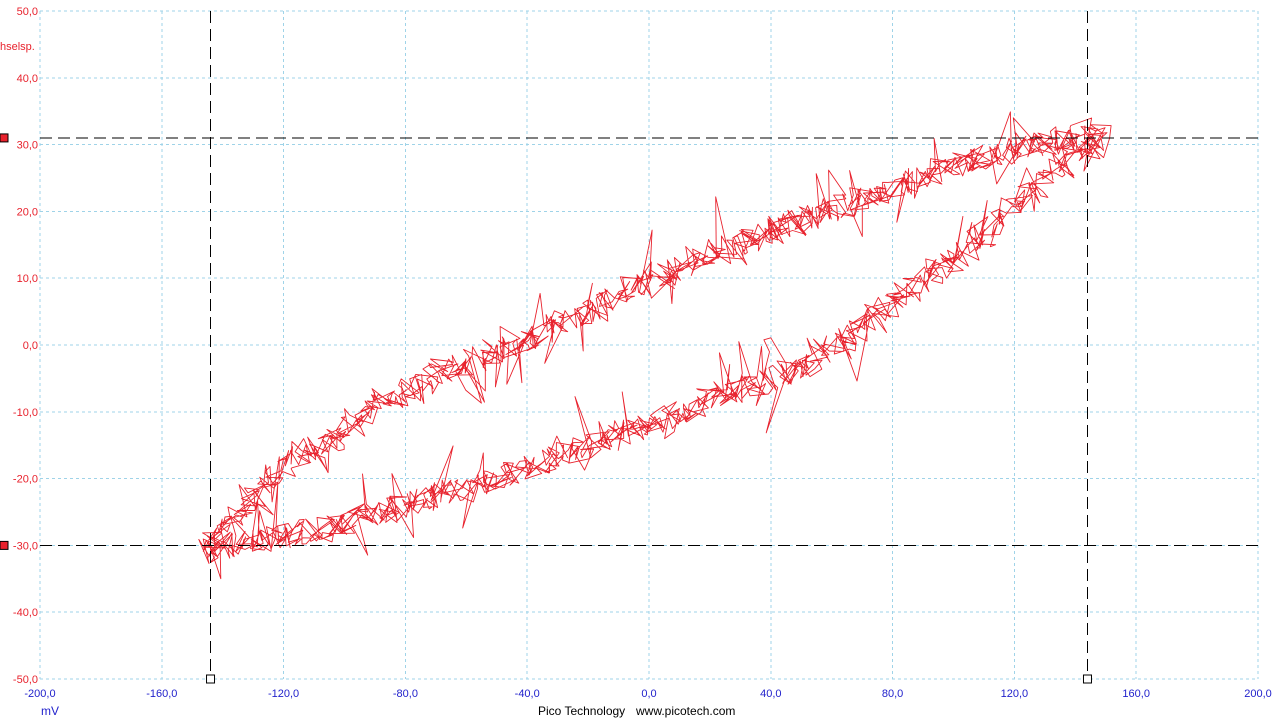 This screenshot has height=720, width=1280. I want to click on x-tick-label: 120,0, so click(1015, 694).